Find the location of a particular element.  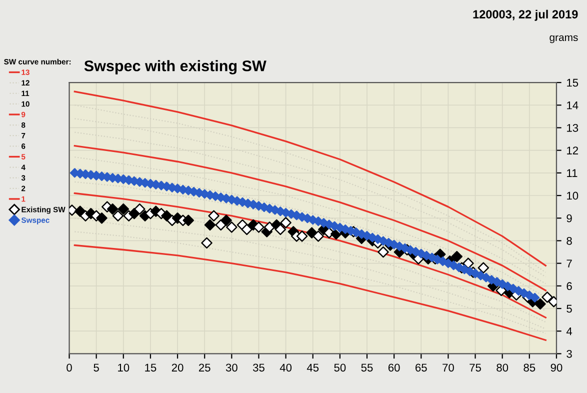

x-tick-label: 30 is located at coordinates (232, 368).